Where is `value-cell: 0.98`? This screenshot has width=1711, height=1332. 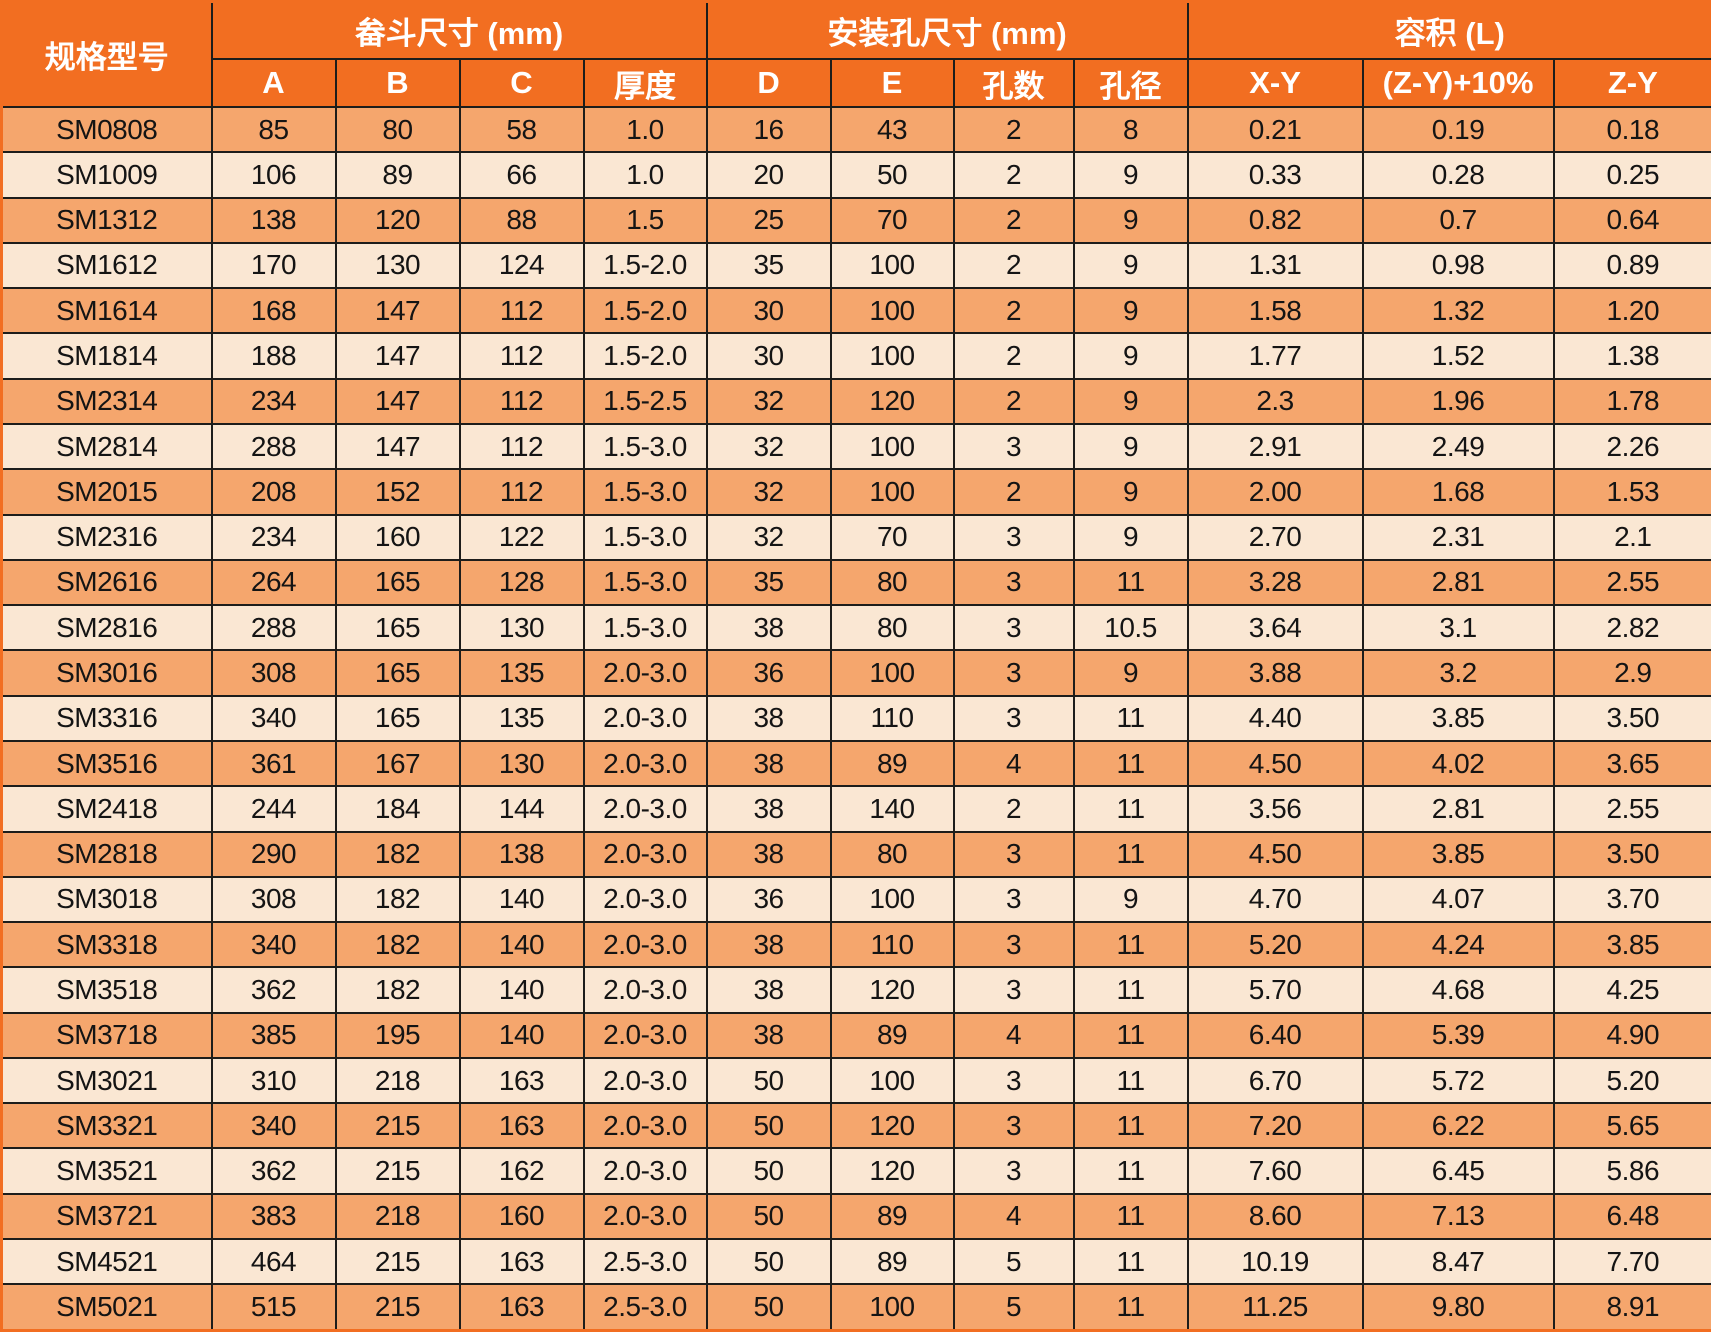
value-cell: 0.98 is located at coordinates (1458, 265).